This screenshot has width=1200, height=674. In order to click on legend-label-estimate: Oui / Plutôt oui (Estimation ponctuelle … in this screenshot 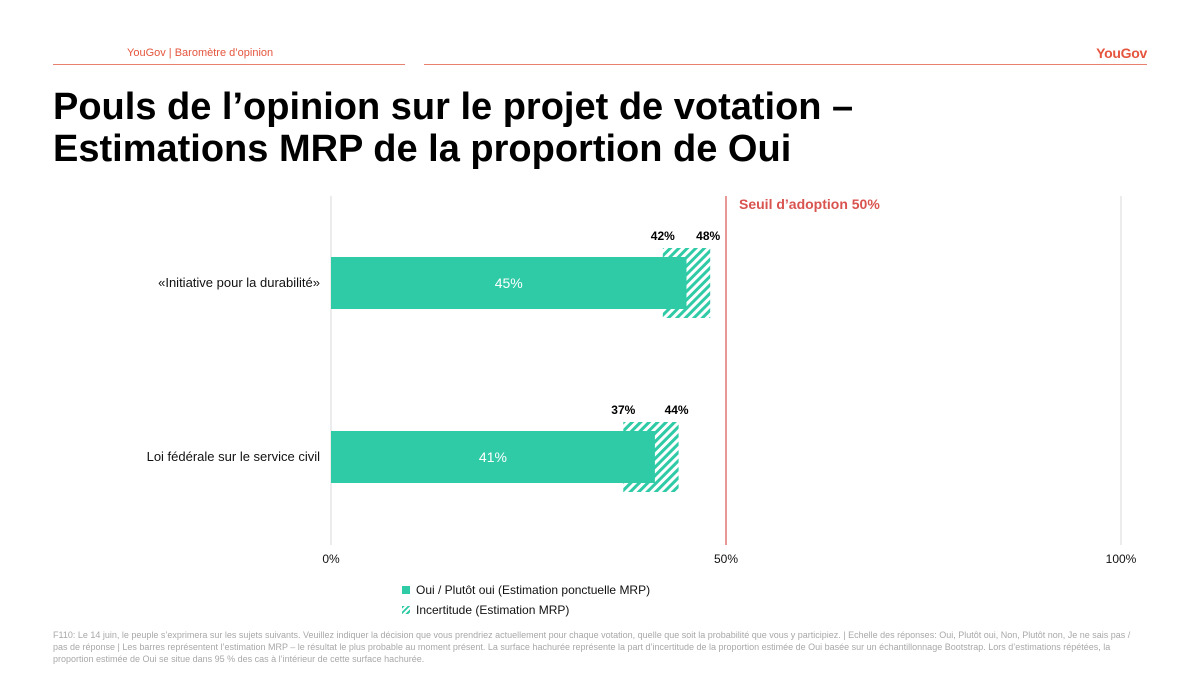, I will do `click(533, 590)`.